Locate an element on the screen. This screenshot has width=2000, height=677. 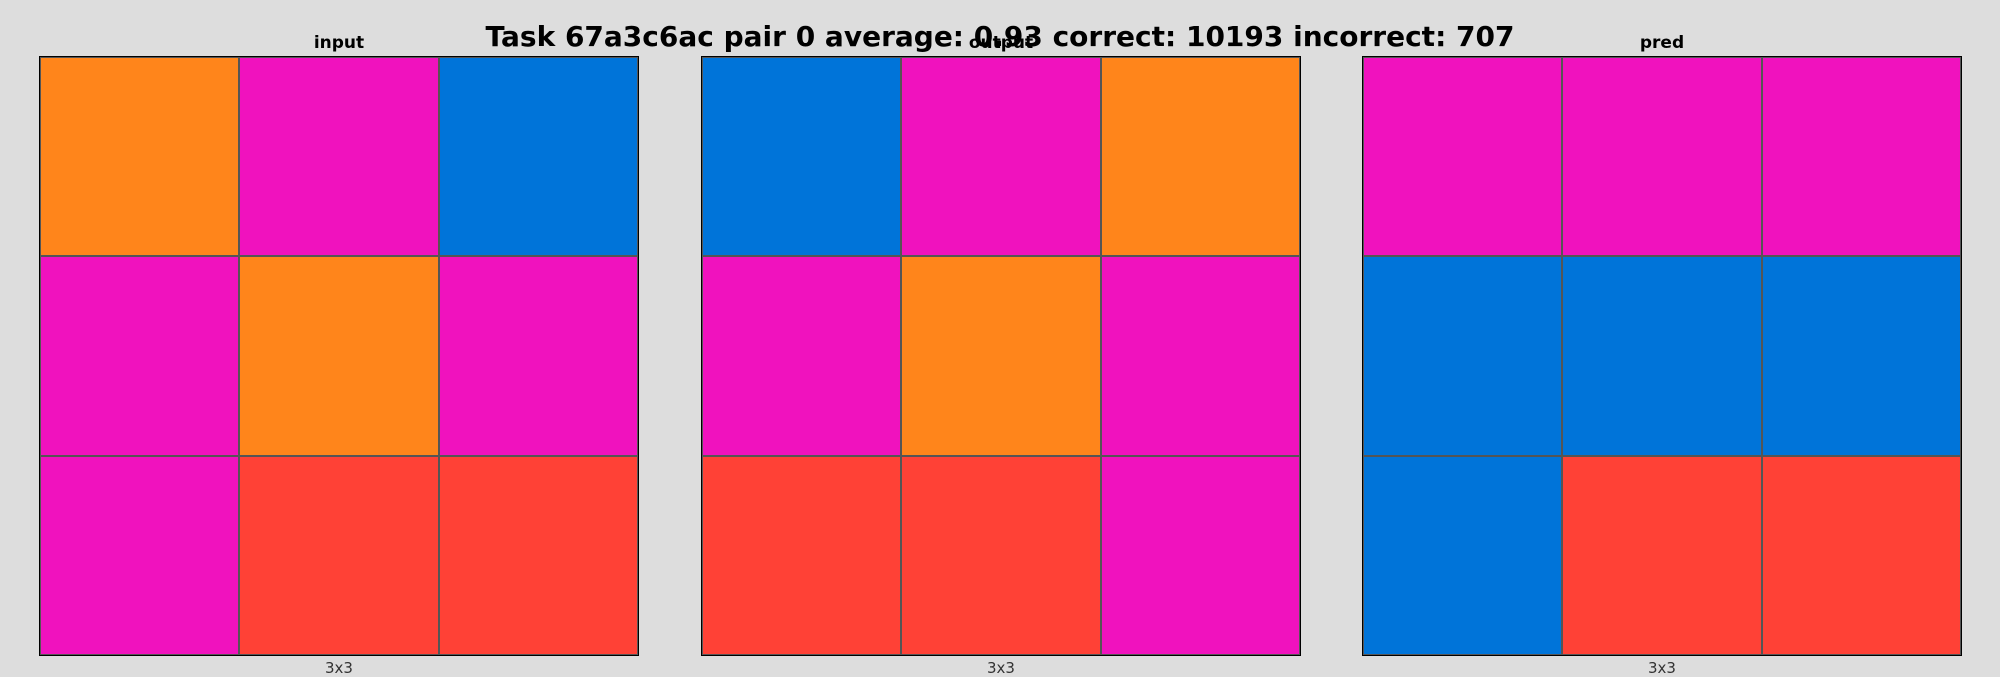
panel-title: pred is located at coordinates (1662, 43).